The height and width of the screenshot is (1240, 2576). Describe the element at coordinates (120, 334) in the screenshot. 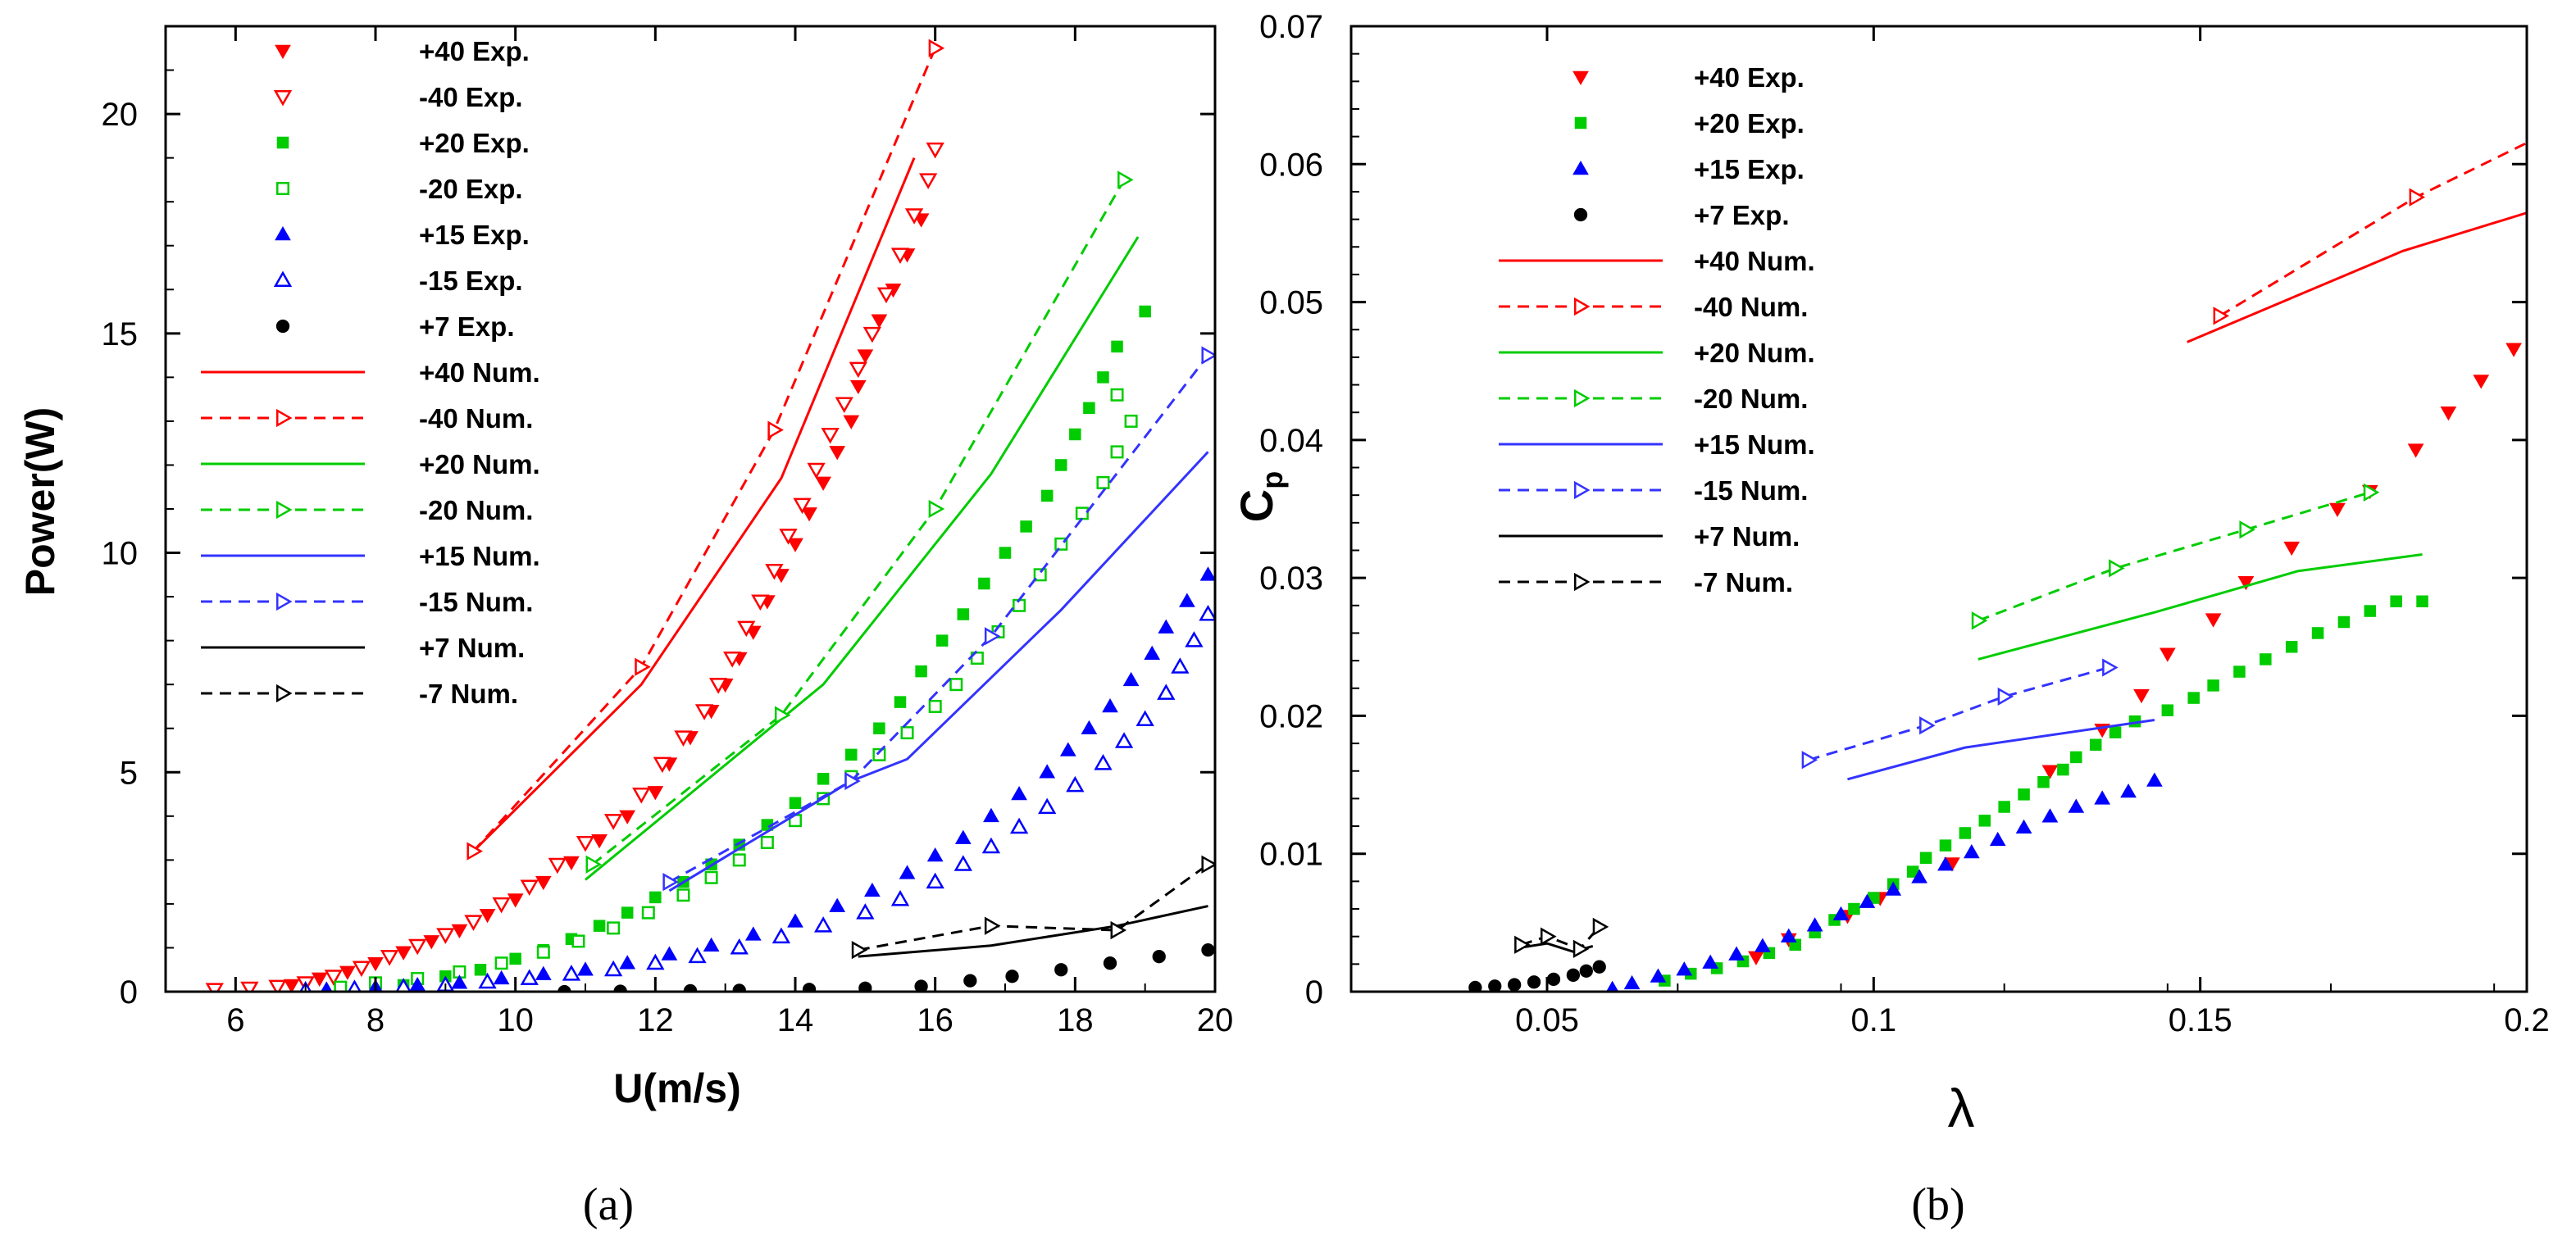

I see `y-tick-label: 15` at that location.